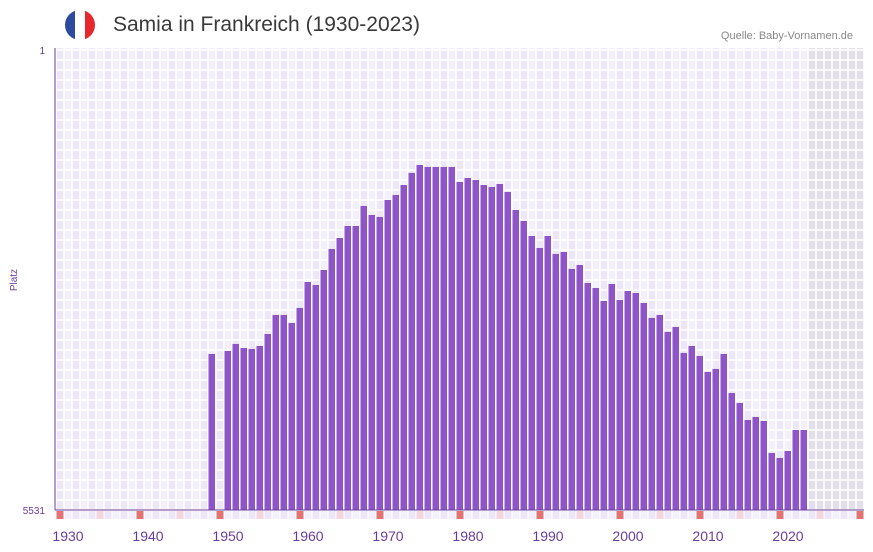 The image size is (873, 552). I want to click on bar-1956, so click(283, 412).